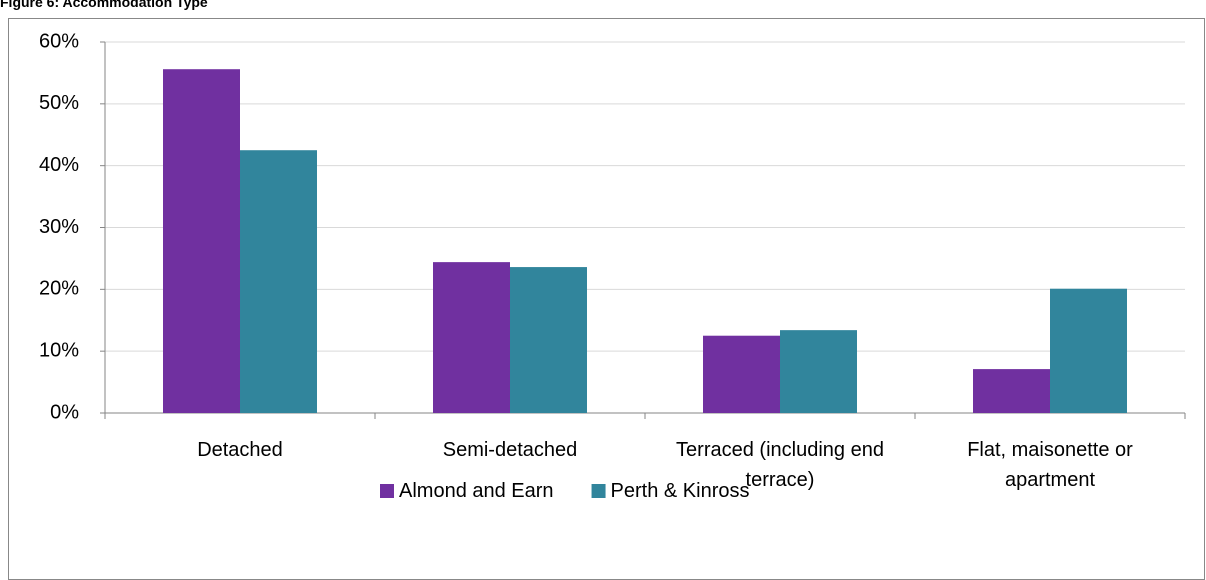 This screenshot has width=1206, height=580. I want to click on x-tick-label: Semi-detached, so click(510, 450).